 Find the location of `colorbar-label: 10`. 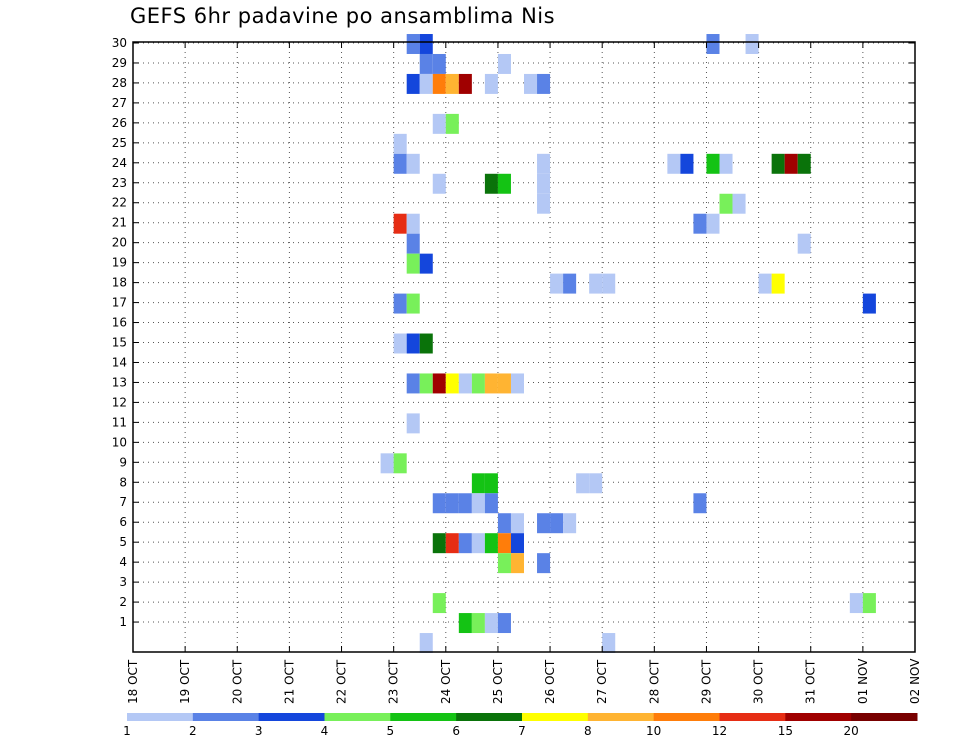

colorbar-label: 10 is located at coordinates (653, 731).